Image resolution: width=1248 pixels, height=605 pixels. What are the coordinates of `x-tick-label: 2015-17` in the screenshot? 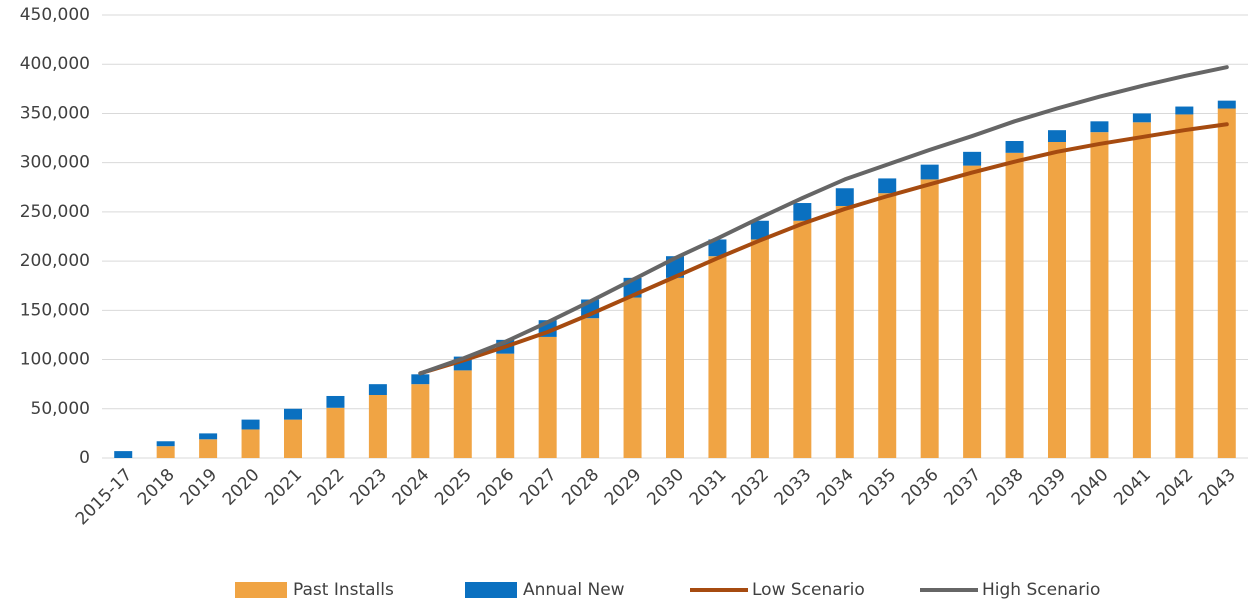 It's located at (104, 497).